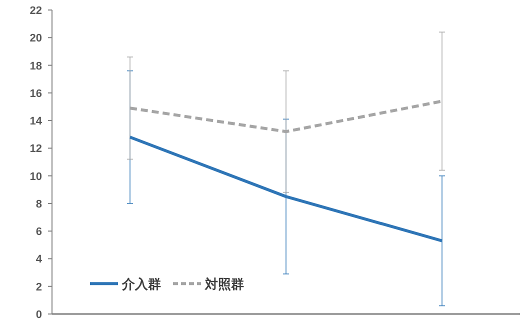 The image size is (530, 323). Describe the element at coordinates (224, 284) in the screenshot. I see `legend-label: 対照群` at that location.